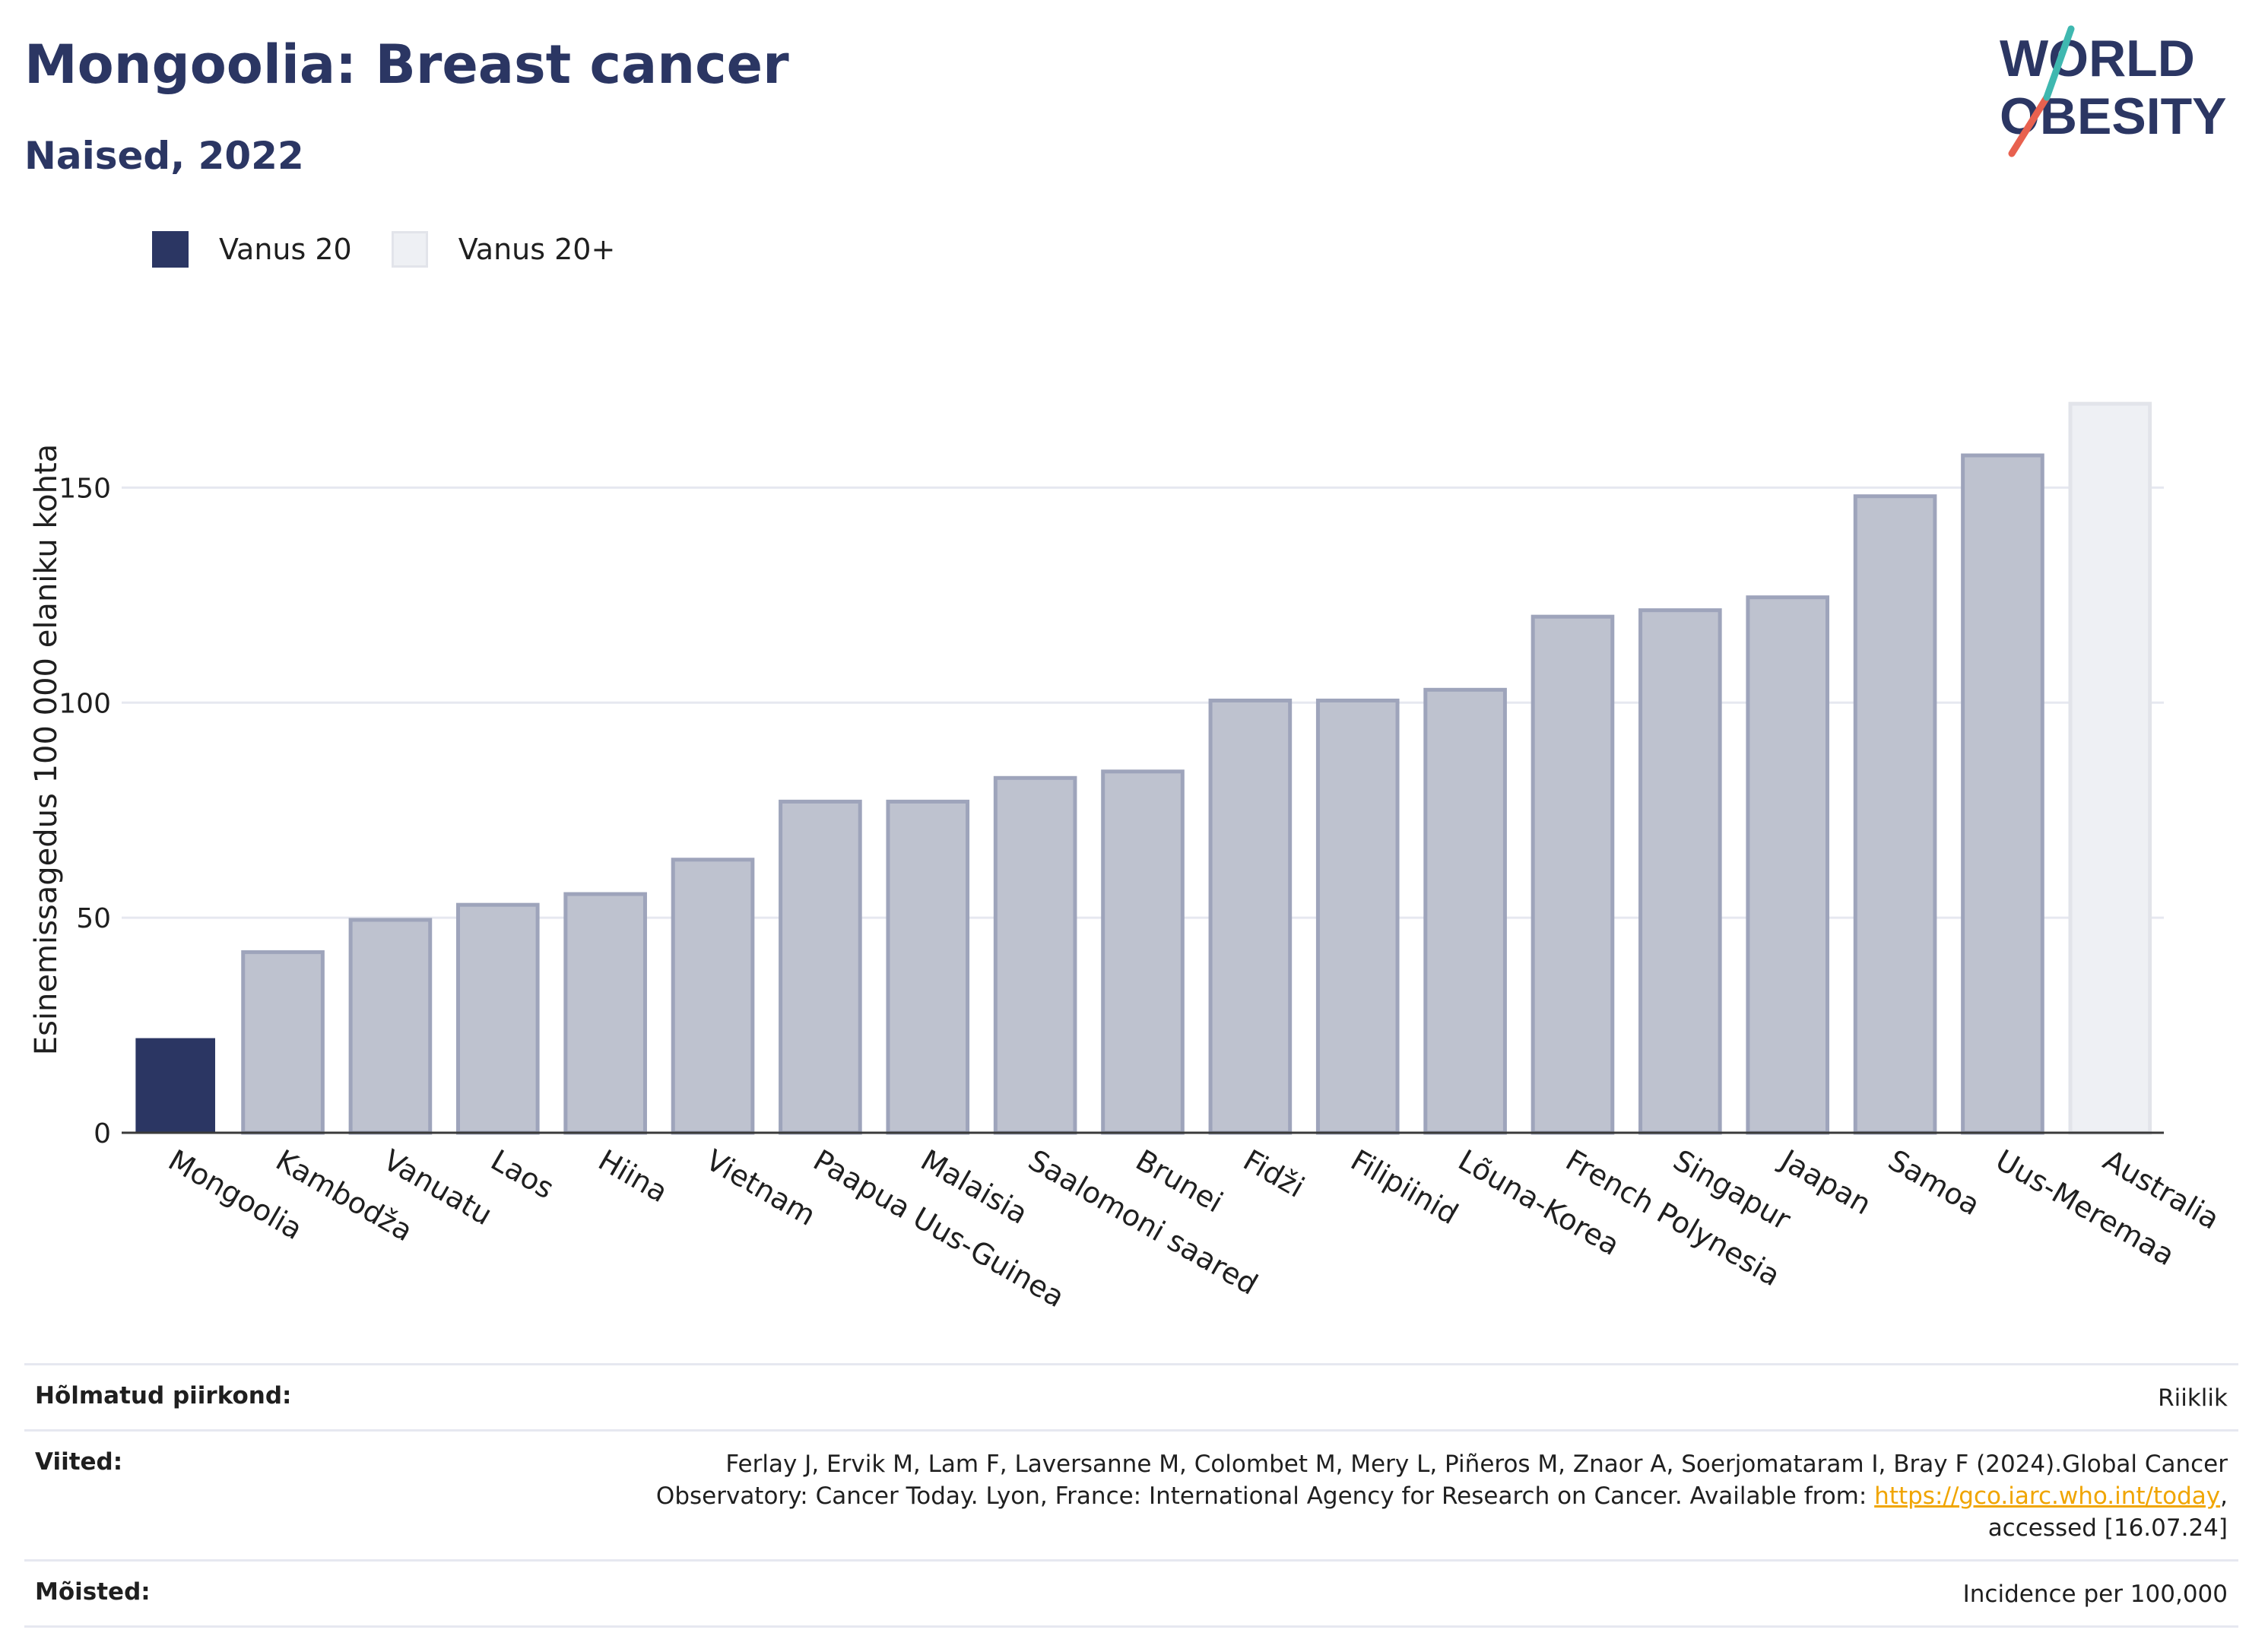  I want to click on x-tick-label: Filipiinid, so click(1404, 1187).